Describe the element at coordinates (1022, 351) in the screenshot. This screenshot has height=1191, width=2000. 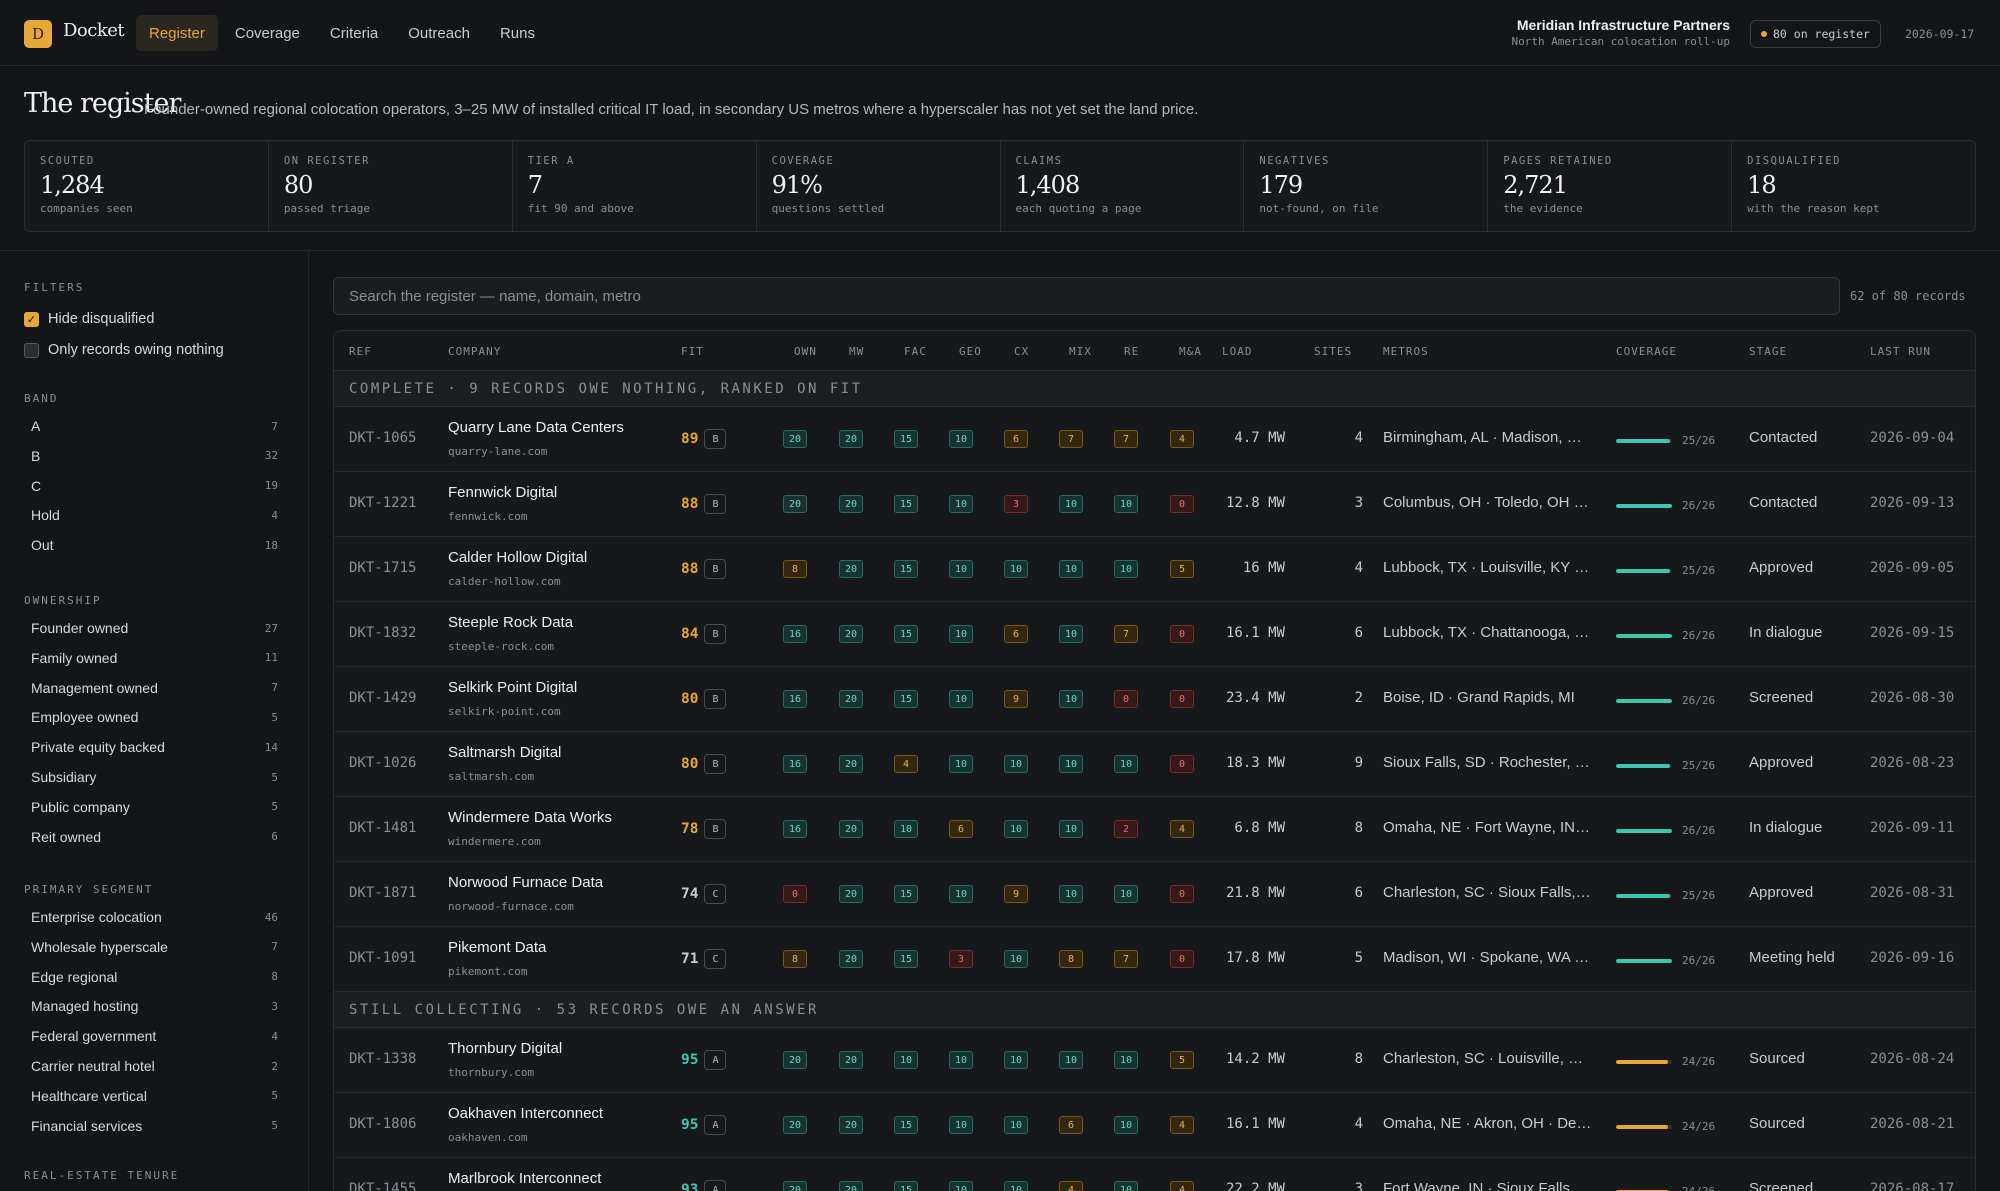
I see `column-header-cx: CX` at that location.